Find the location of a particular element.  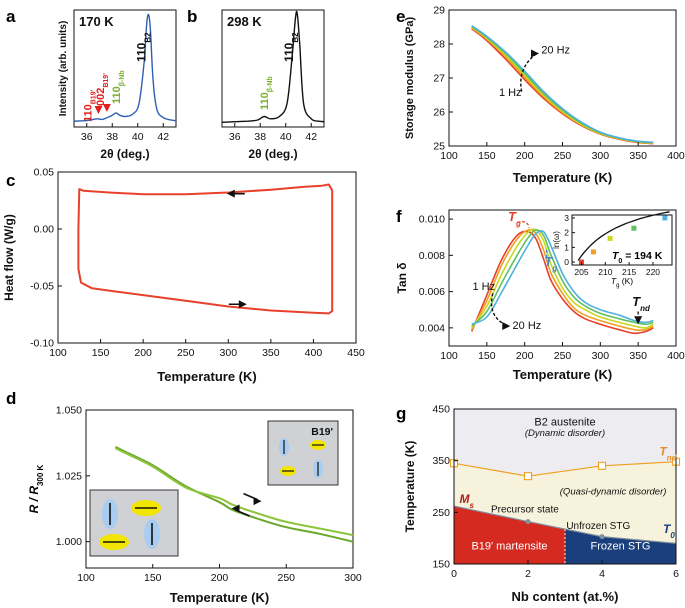

x-axis-title-c: Temperature (K) is located at coordinates (206, 376).